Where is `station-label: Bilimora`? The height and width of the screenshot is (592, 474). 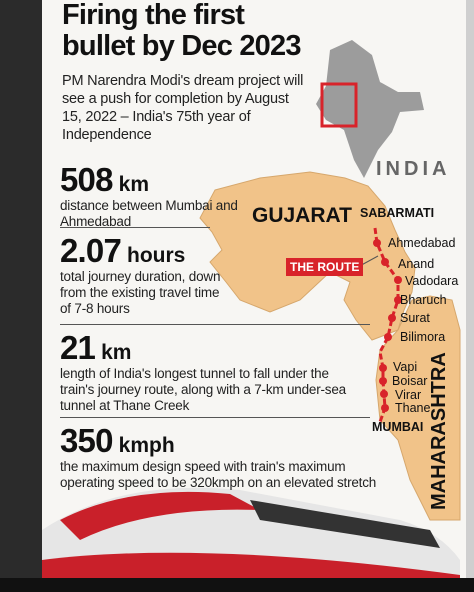 station-label: Bilimora is located at coordinates (423, 337).